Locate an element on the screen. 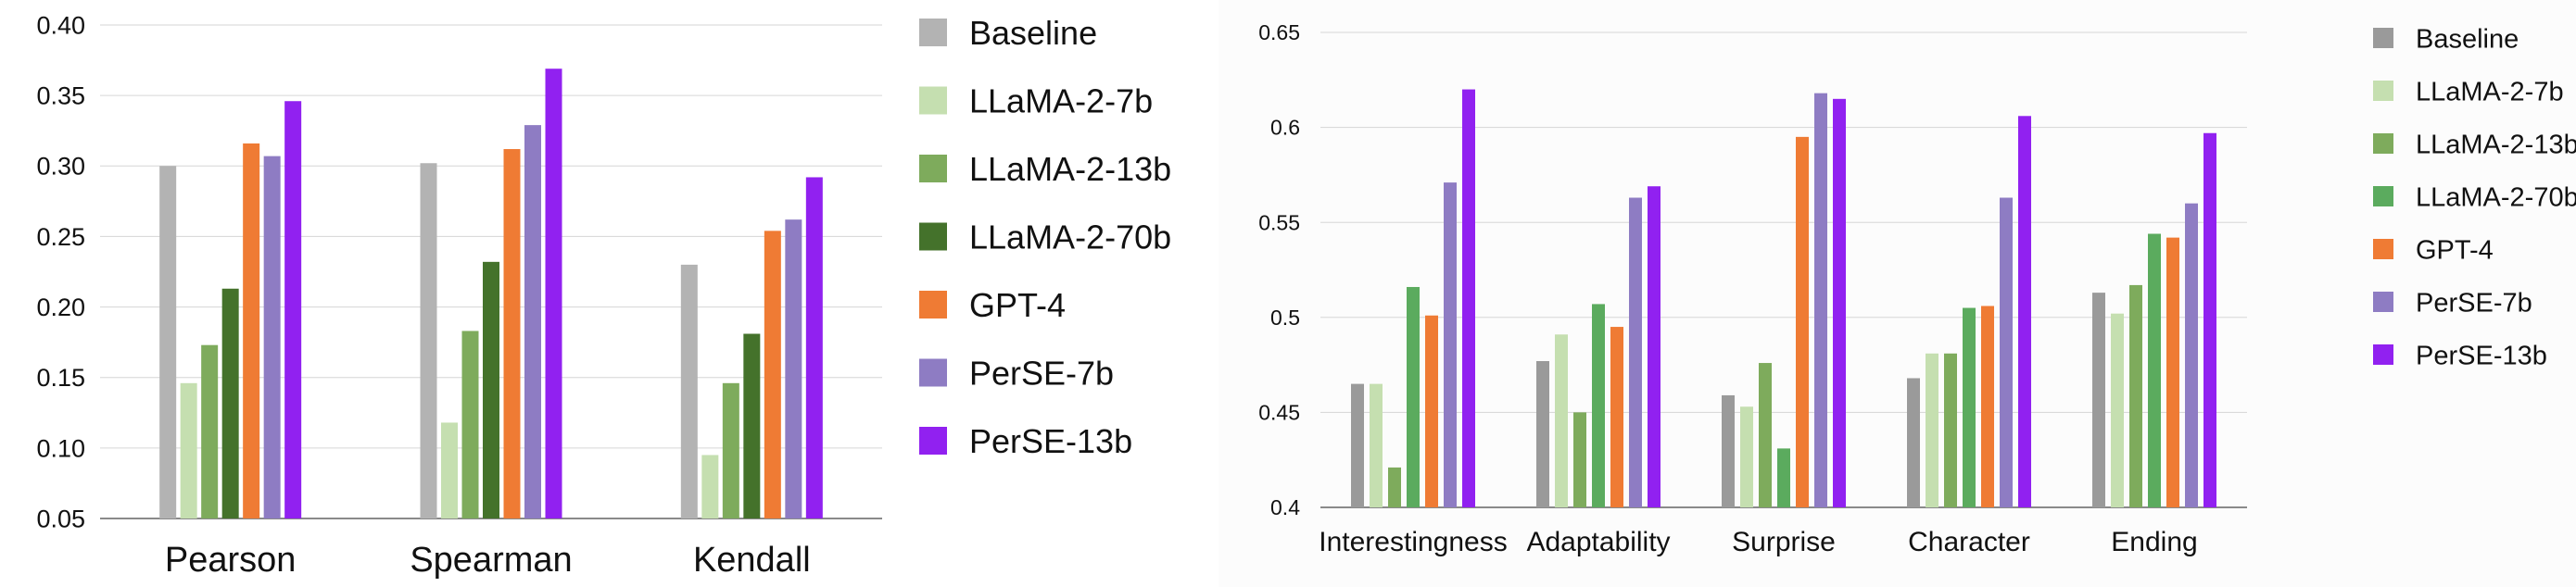 The height and width of the screenshot is (587, 2576). bar-perse-13b-pearson is located at coordinates (293, 309).